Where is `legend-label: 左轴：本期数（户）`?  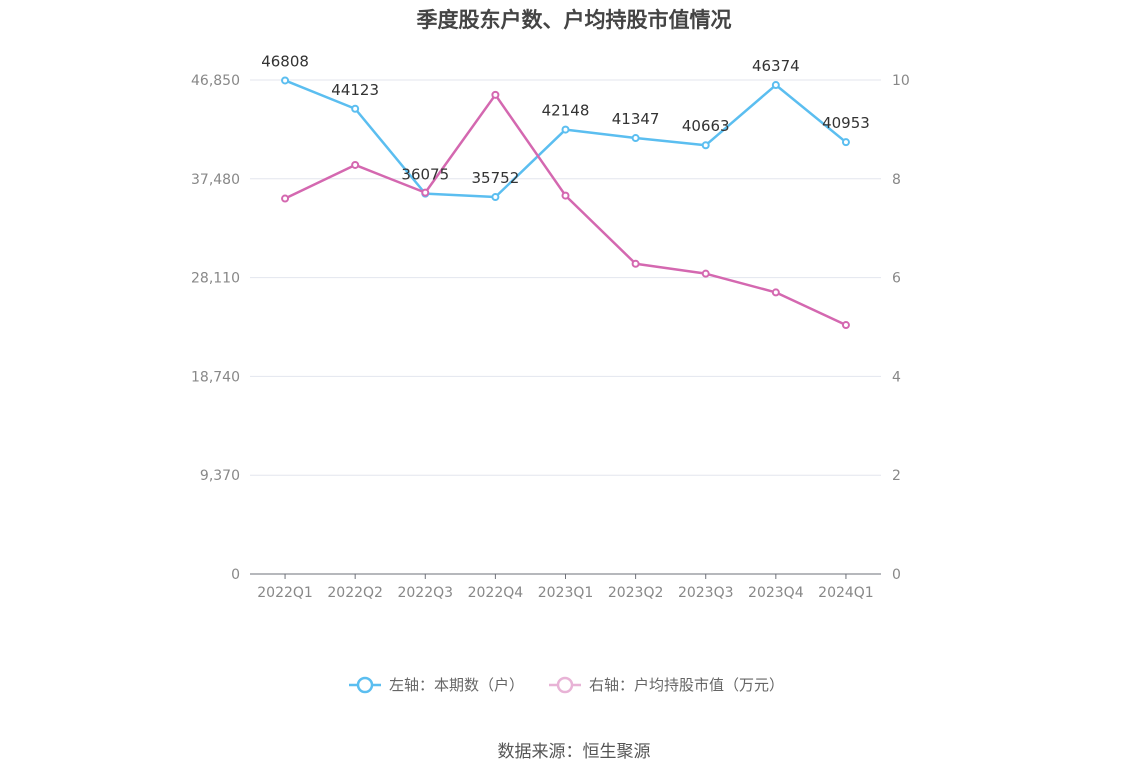 legend-label: 左轴：本期数（户） is located at coordinates (456, 685).